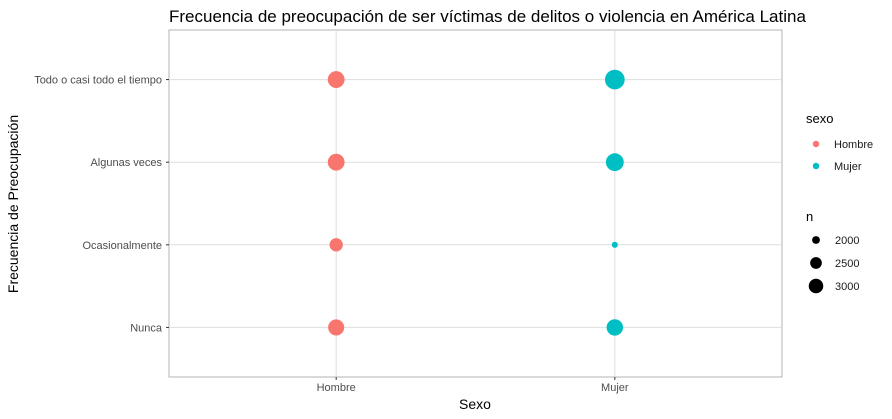 This screenshot has height=419, width=892. I want to click on legend-key-mujer, so click(816, 166).